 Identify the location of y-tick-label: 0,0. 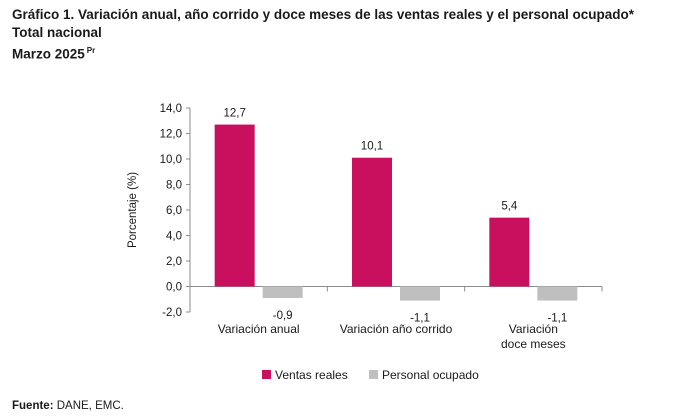
(174, 288).